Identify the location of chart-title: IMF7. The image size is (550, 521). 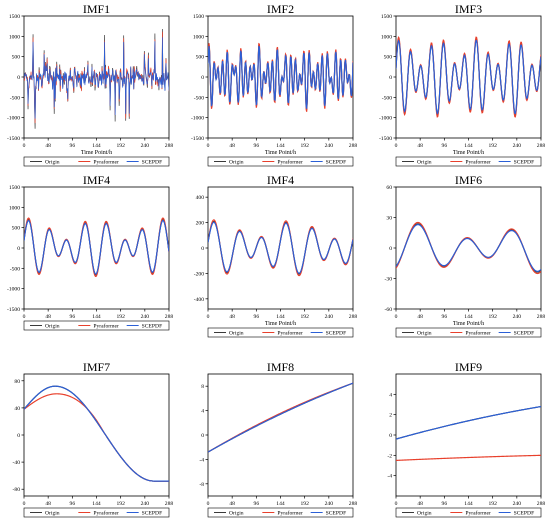
(96, 367).